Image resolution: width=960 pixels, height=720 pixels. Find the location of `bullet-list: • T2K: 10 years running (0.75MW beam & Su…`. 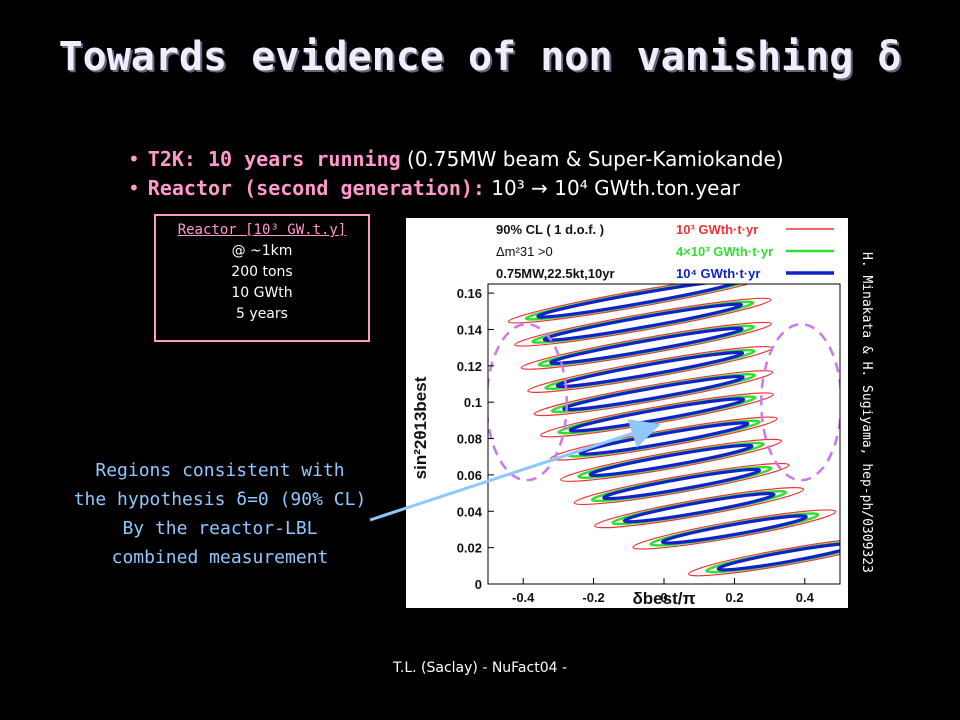

bullet-list: • T2K: 10 years running (0.75MW beam & Su… is located at coordinates (456, 174).